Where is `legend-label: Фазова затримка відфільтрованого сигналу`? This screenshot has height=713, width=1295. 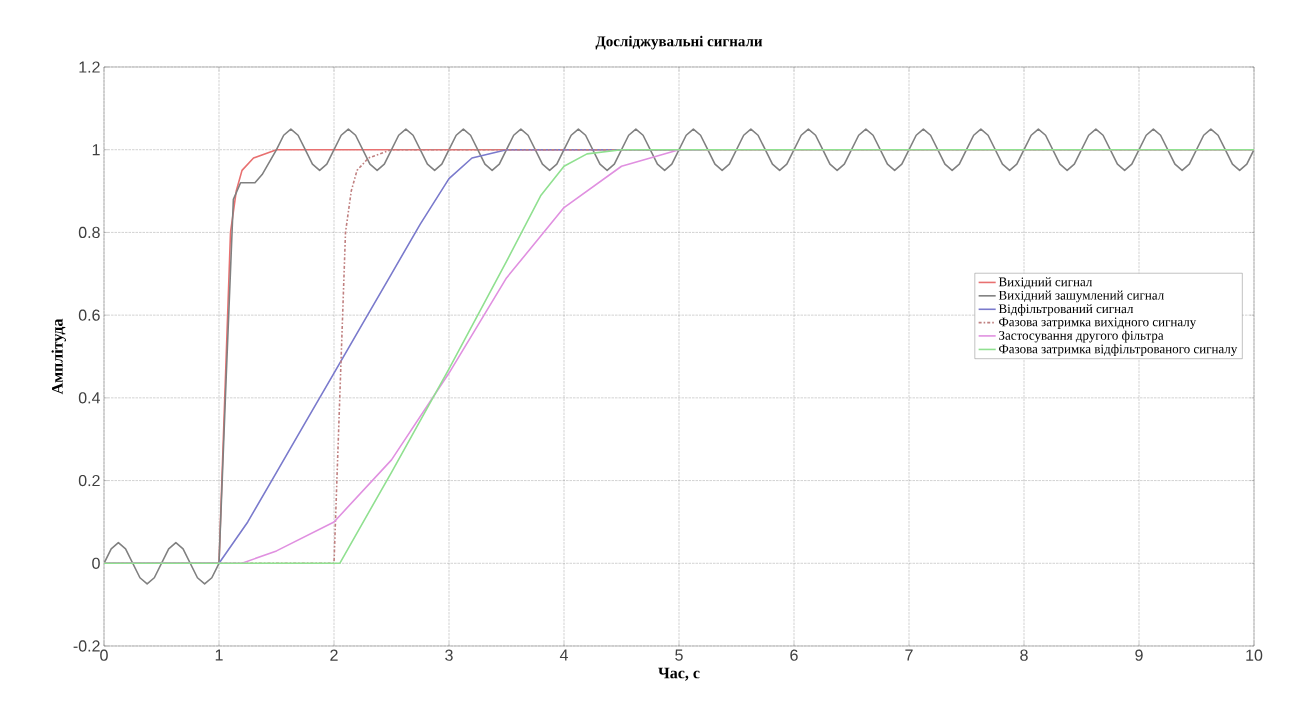
legend-label: Фазова затримка відфільтрованого сигналу is located at coordinates (1118, 350).